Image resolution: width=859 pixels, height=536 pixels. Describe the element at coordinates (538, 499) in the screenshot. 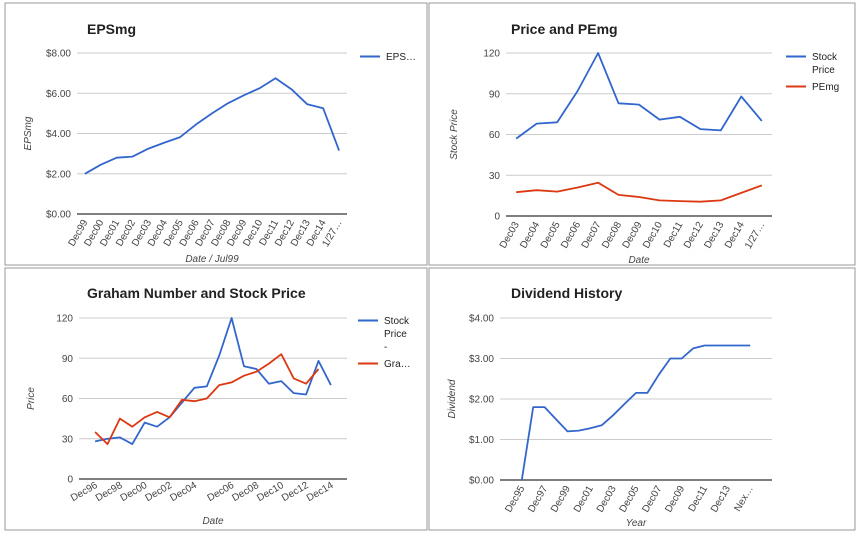

I see `x-tick-label: Dec97` at that location.